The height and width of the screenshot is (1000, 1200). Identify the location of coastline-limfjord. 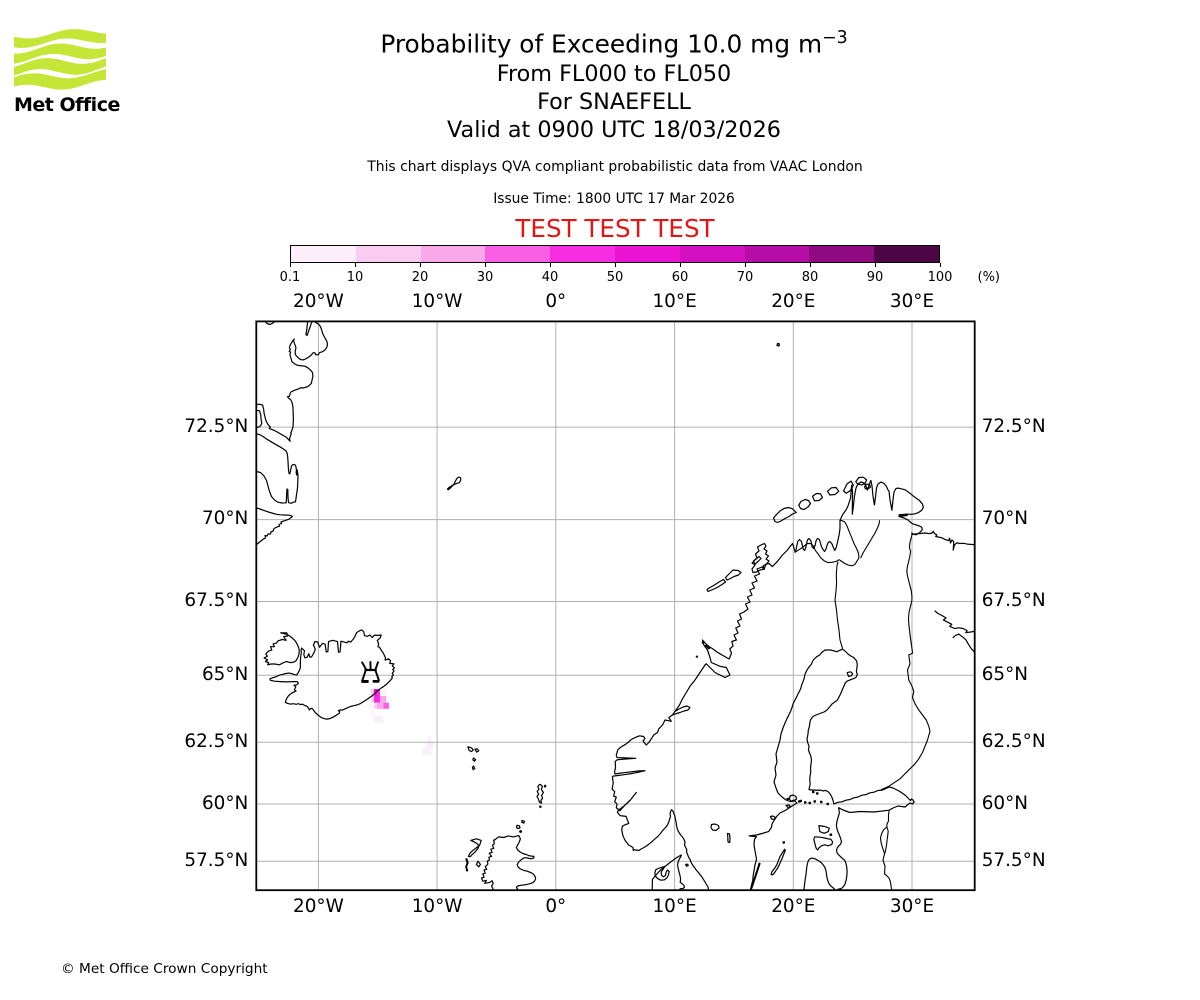
(662, 873).